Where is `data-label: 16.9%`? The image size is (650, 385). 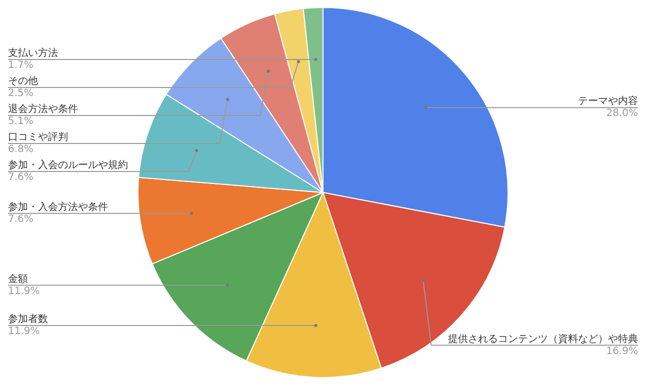 data-label: 16.9% is located at coordinates (622, 351).